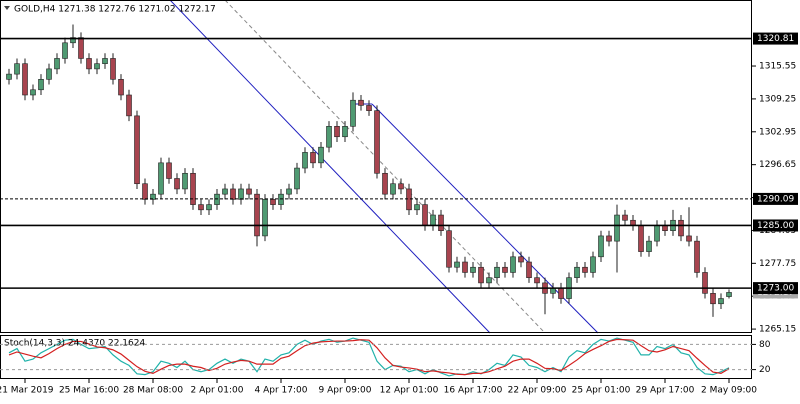 This screenshot has width=800, height=404. I want to click on y-tick-label: 1315.55, so click(777, 67).